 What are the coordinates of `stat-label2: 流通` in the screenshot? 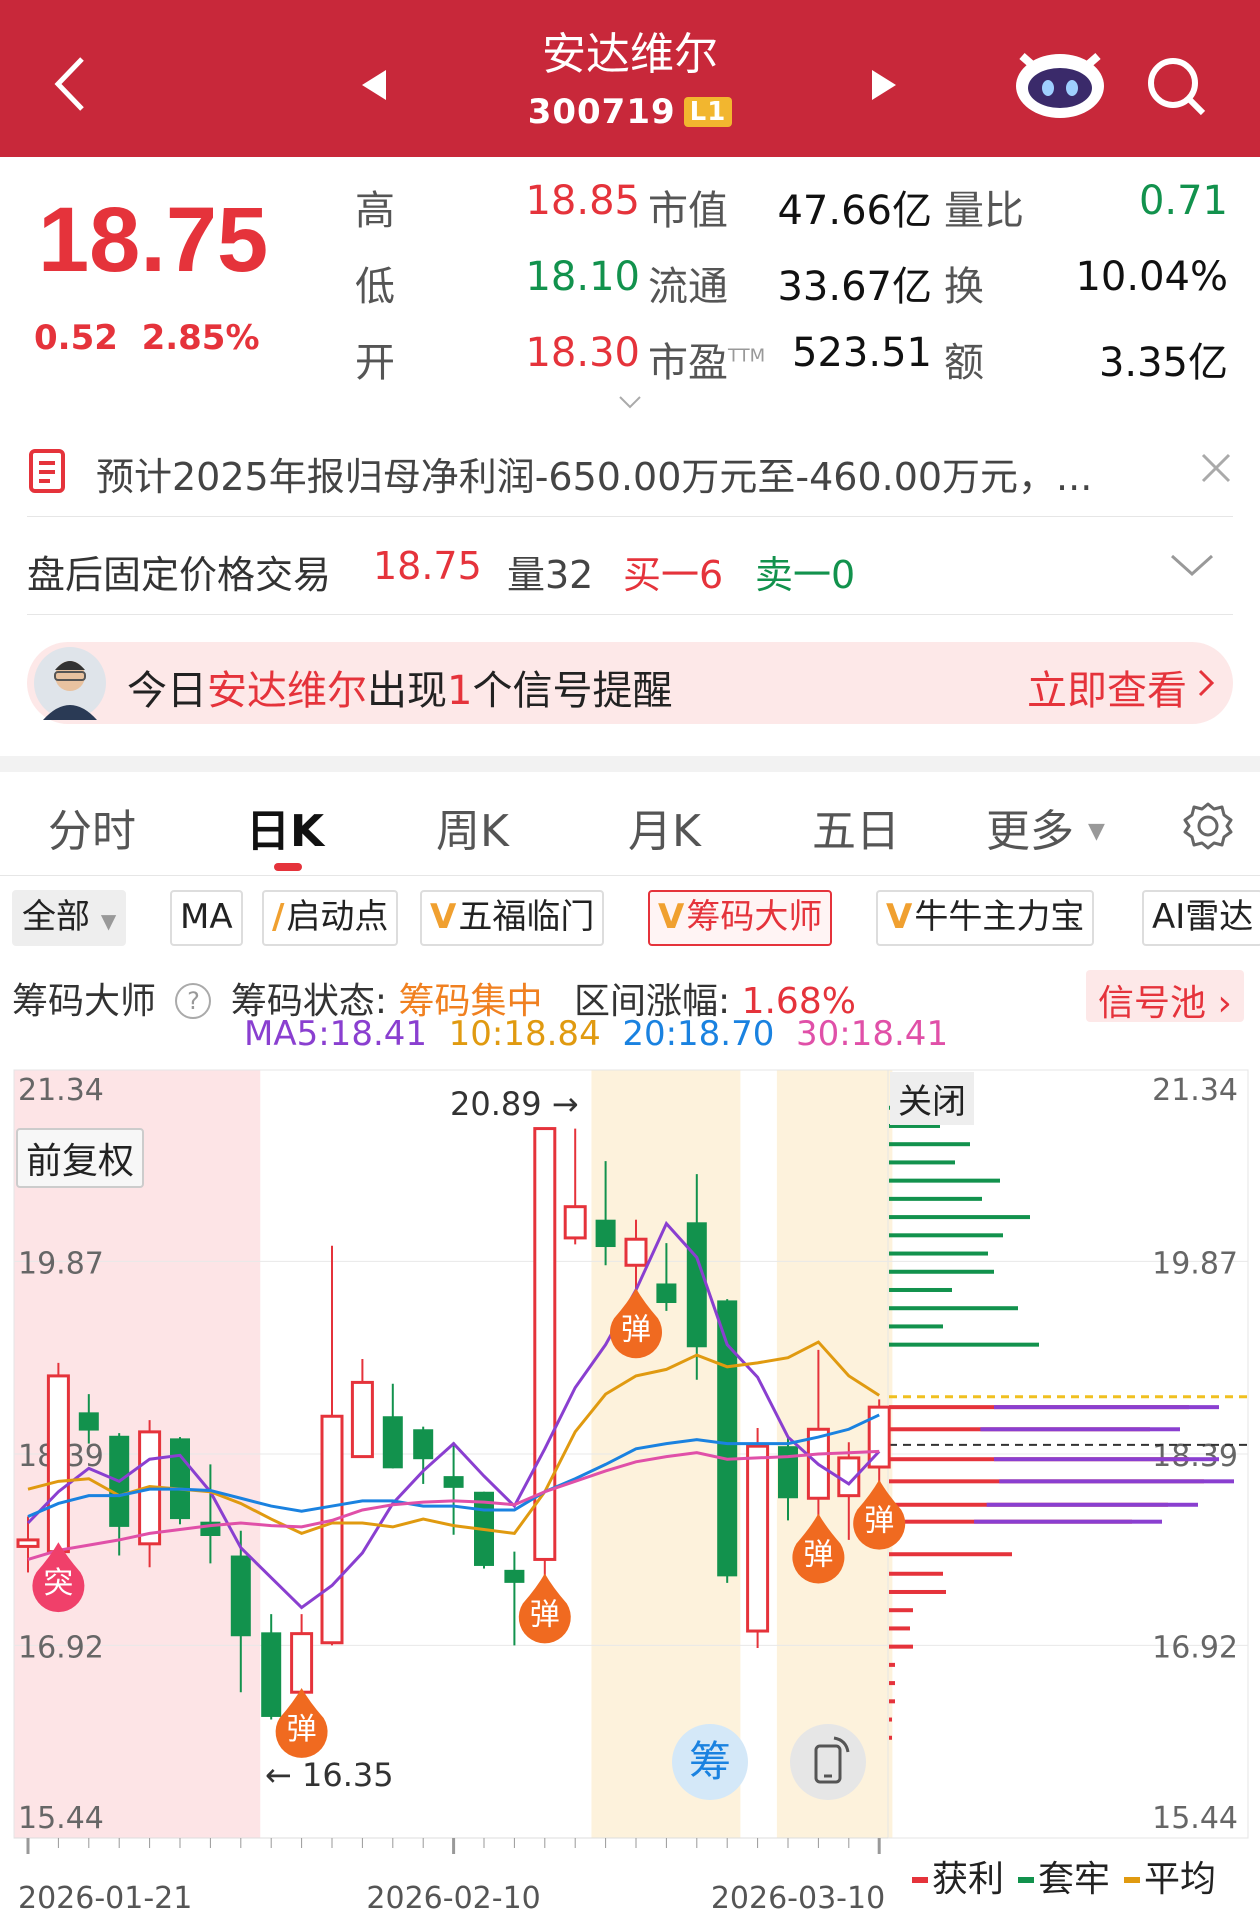 It's located at (688, 287).